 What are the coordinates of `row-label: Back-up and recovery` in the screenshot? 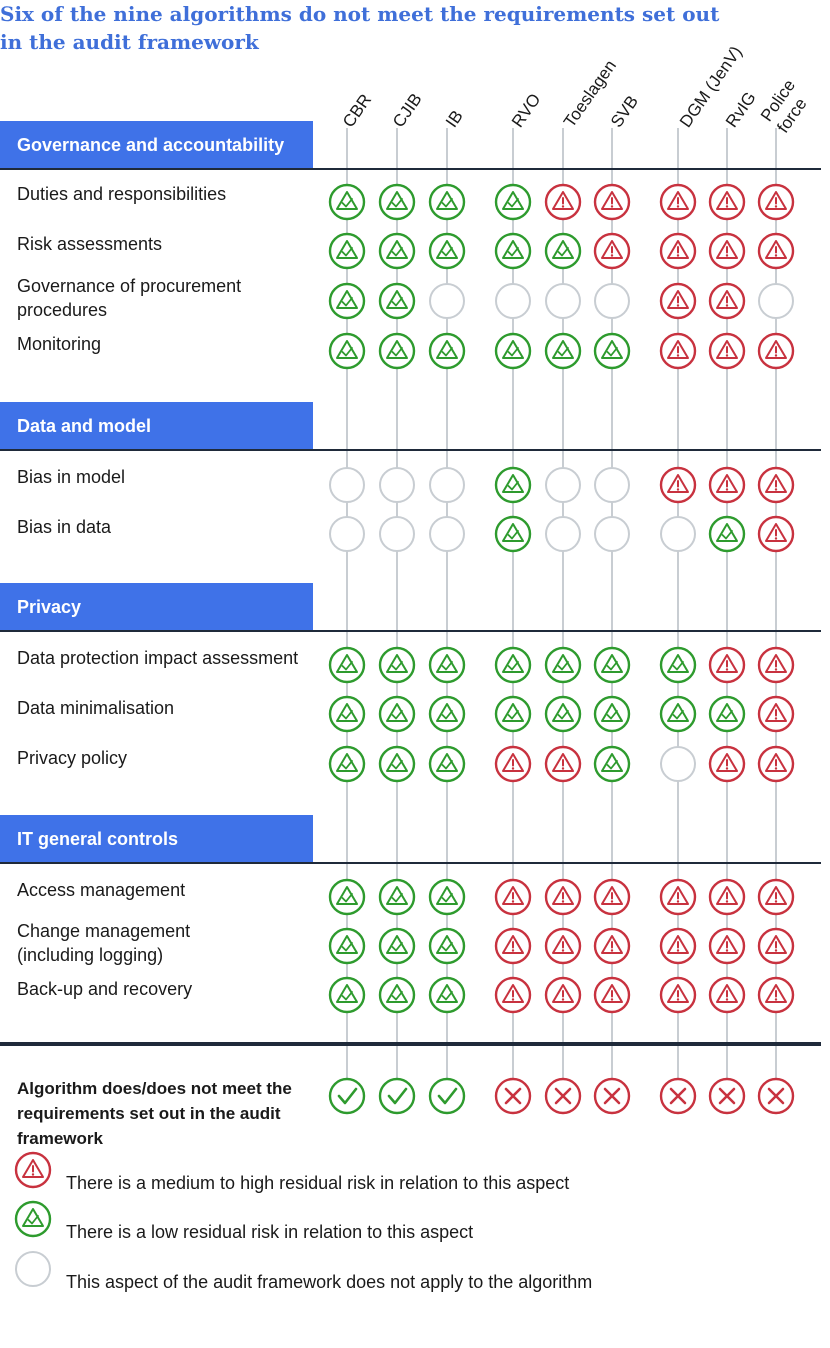 It's located at (105, 989).